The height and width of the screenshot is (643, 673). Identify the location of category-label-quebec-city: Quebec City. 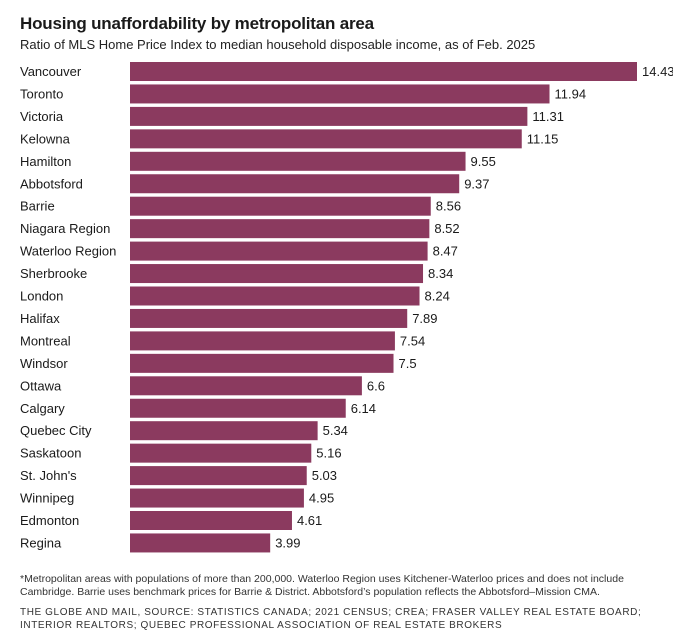
(56, 430).